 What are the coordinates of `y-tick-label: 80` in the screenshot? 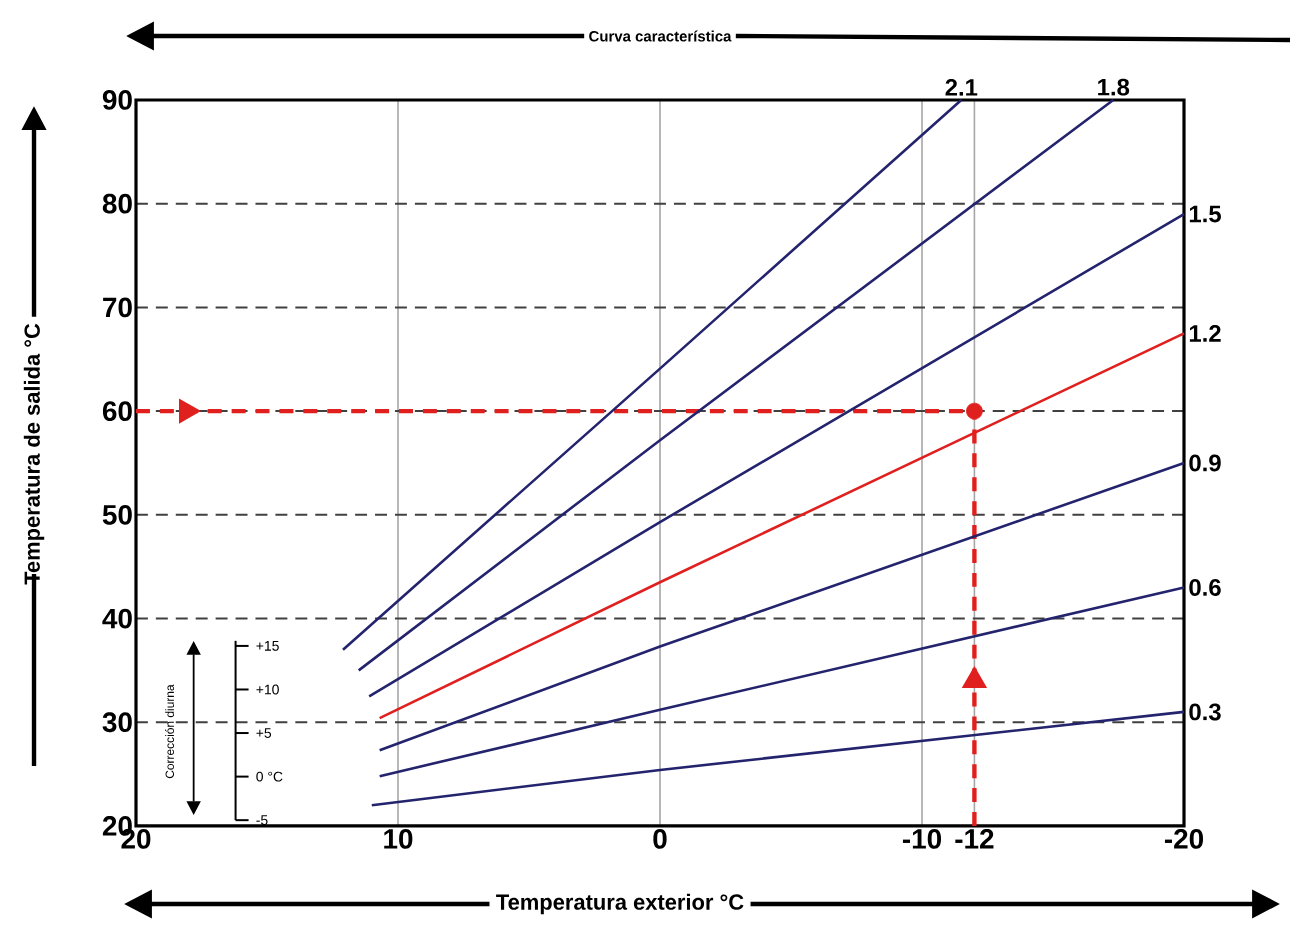 It's located at (117, 203).